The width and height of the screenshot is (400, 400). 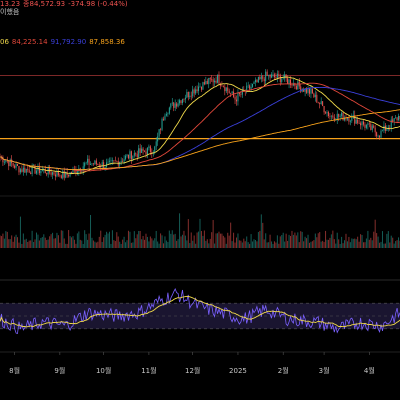 I want to click on x-tick-label: 9월, so click(x=59, y=370).